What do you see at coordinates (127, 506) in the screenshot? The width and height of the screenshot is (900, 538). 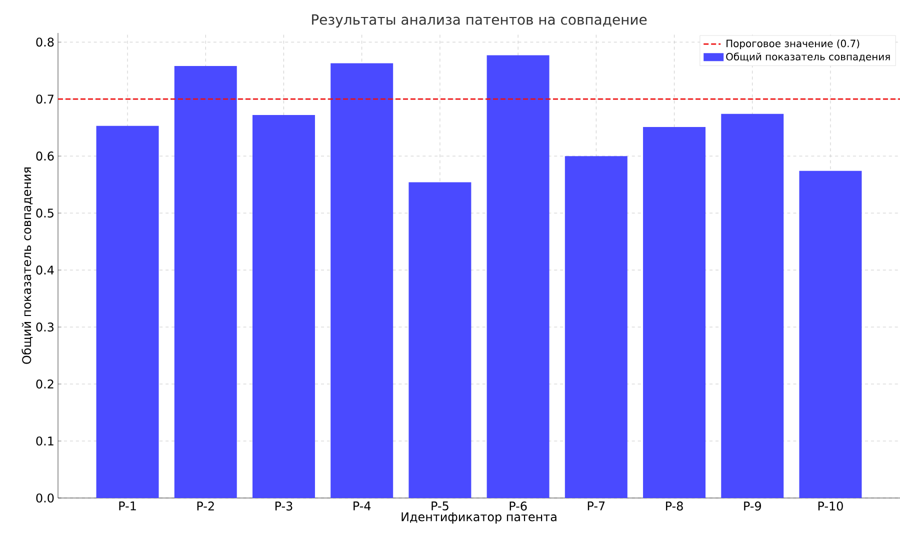 I see `x-tick-label: P-1` at bounding box center [127, 506].